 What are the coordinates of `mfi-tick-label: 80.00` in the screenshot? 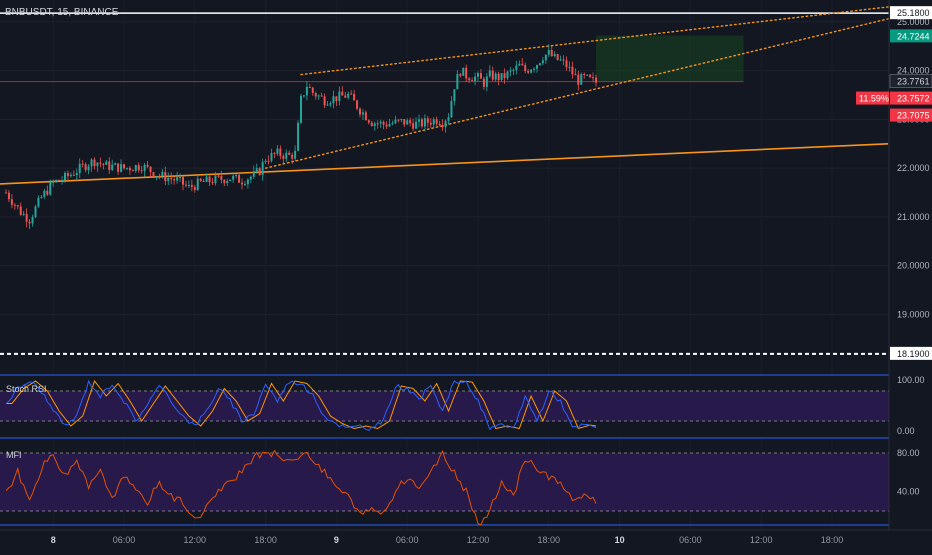 It's located at (908, 453).